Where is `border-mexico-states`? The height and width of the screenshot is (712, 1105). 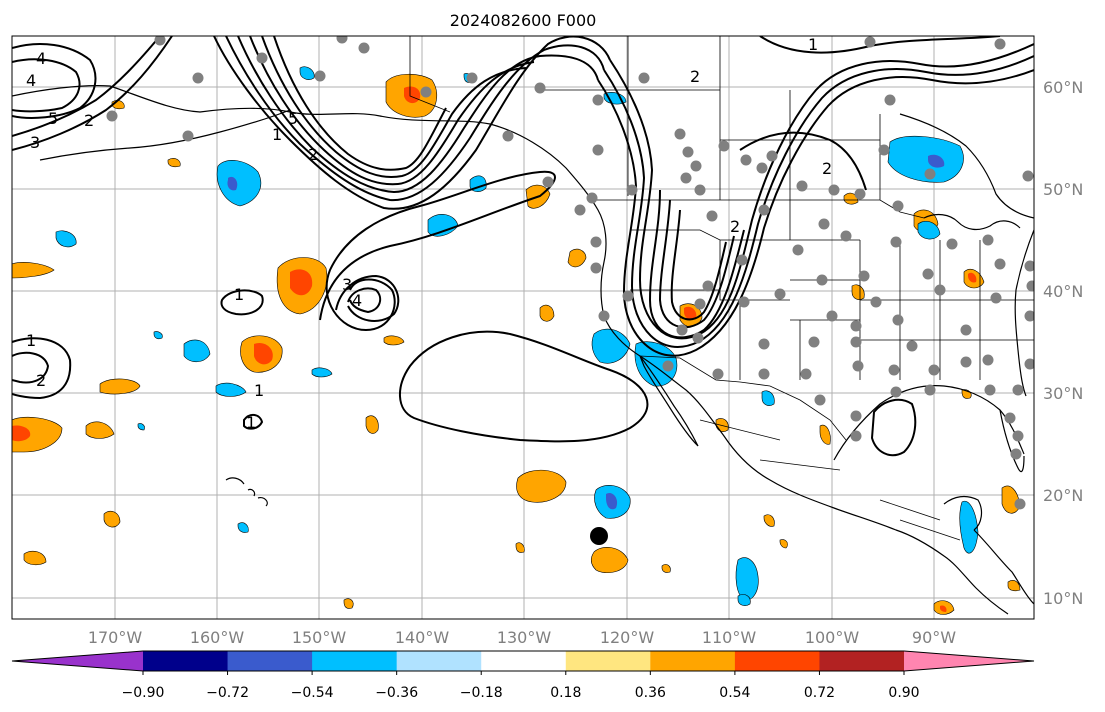 border-mexico-states is located at coordinates (830, 480).